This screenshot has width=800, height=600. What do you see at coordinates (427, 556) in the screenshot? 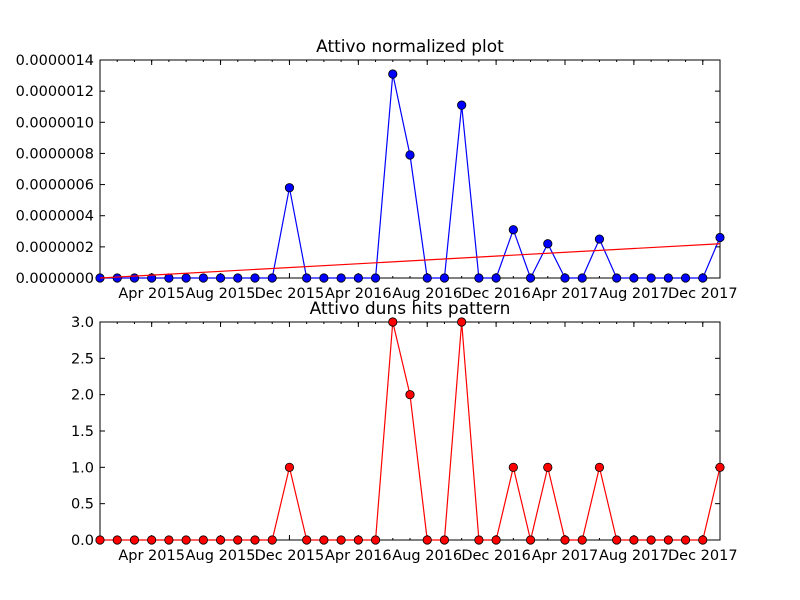
I see `x-tick-label: Aug 2016` at bounding box center [427, 556].